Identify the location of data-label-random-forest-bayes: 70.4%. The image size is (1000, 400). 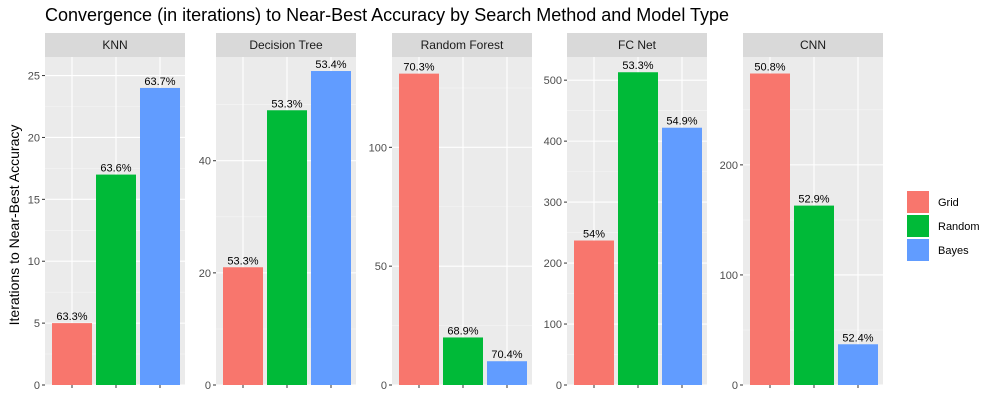
(506, 355).